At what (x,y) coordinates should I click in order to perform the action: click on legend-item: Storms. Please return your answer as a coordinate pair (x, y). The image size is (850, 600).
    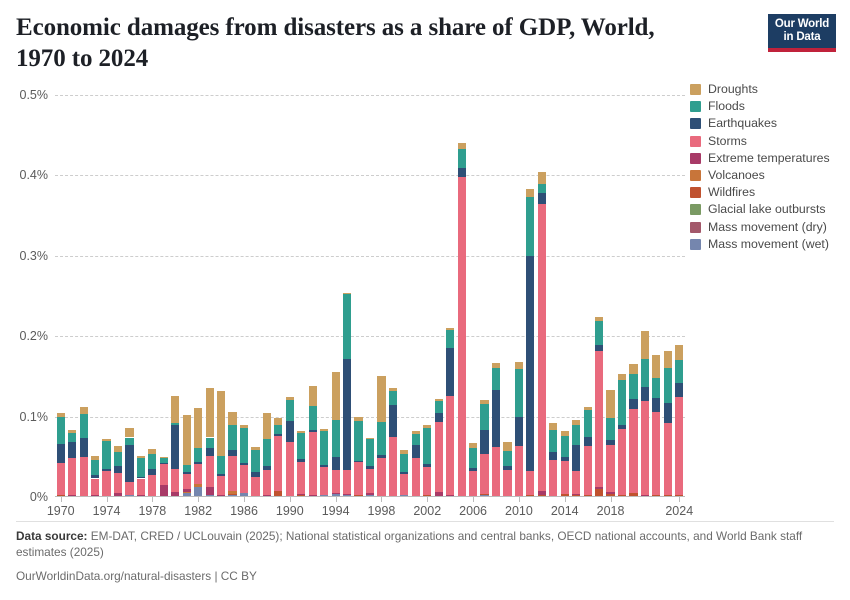
    Looking at the image, I should click on (770, 141).